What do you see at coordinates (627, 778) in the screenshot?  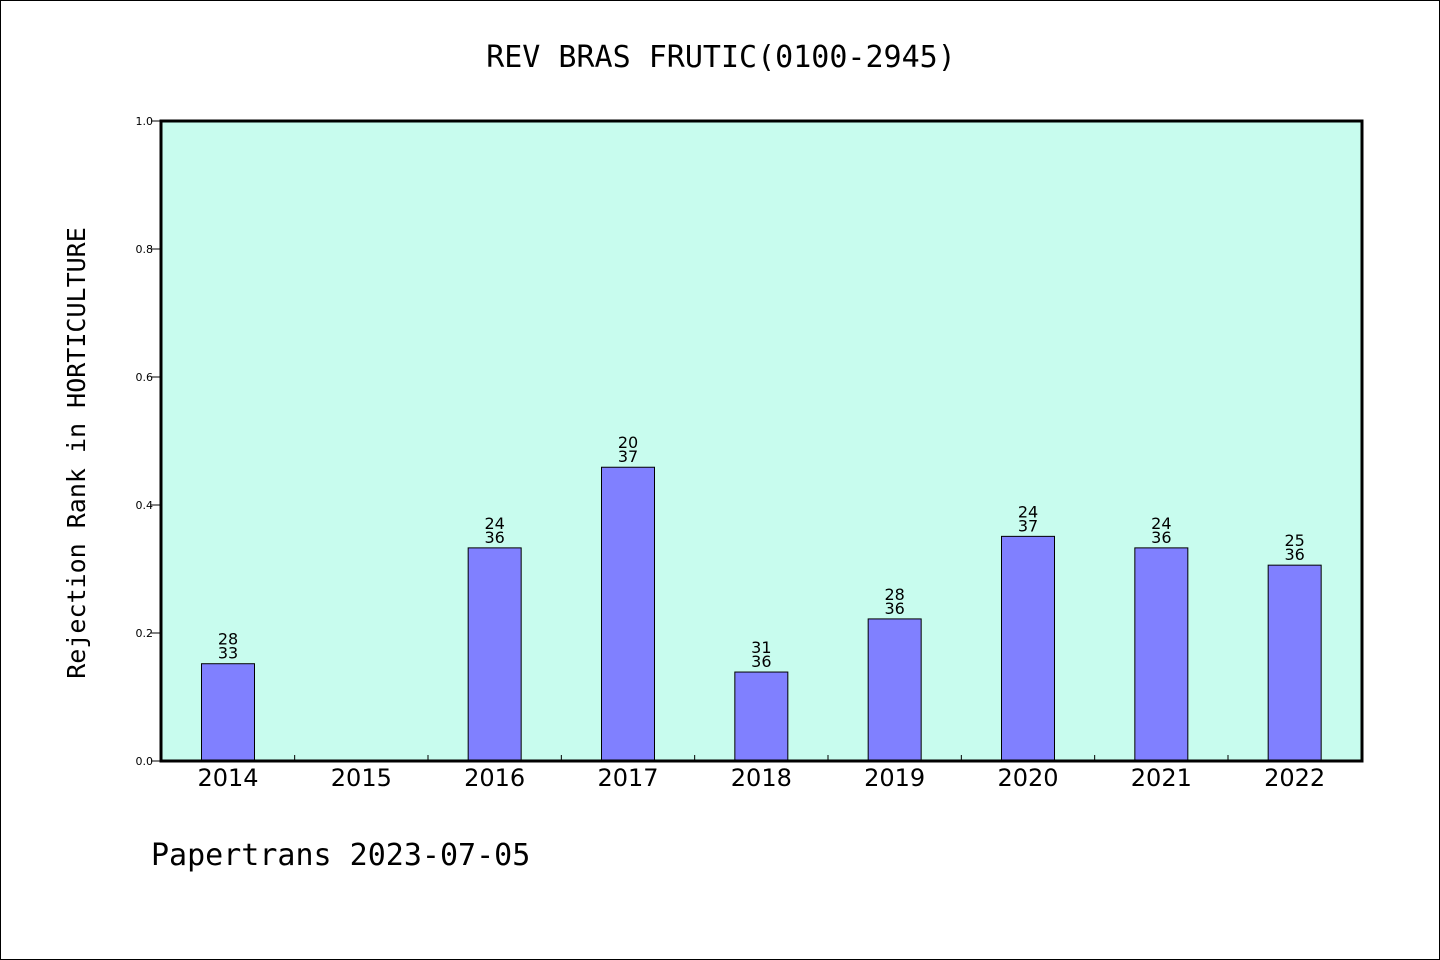 I see `x-tick-label: 2017` at bounding box center [627, 778].